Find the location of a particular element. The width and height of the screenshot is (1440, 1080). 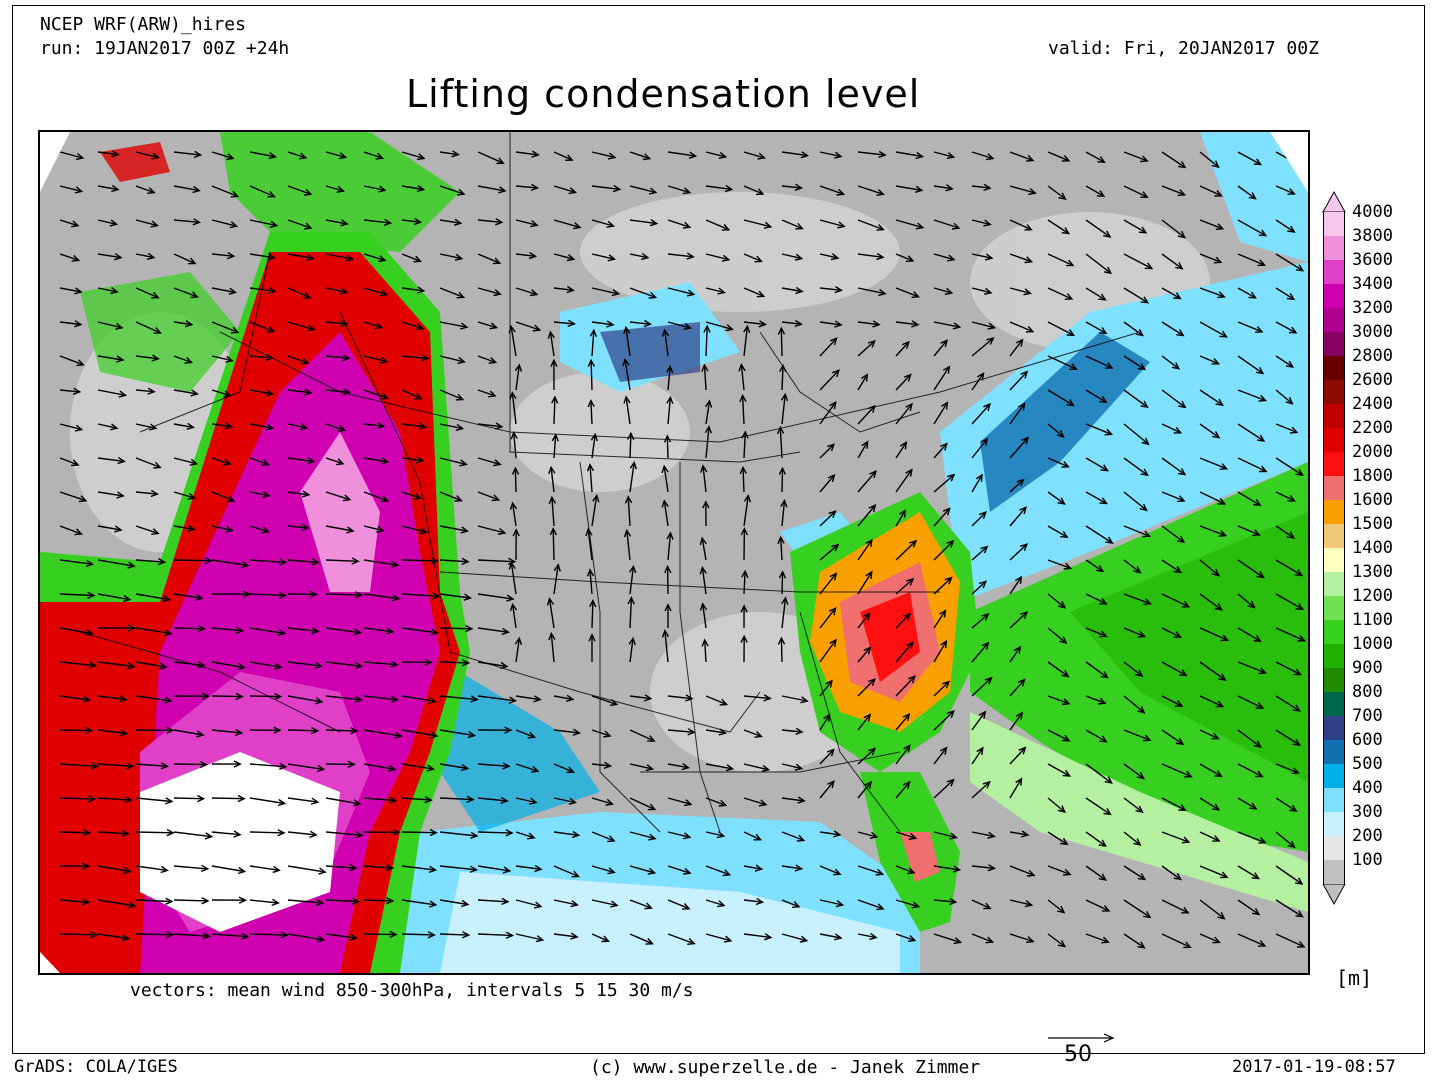

legend-label: 300 is located at coordinates (1367, 812).